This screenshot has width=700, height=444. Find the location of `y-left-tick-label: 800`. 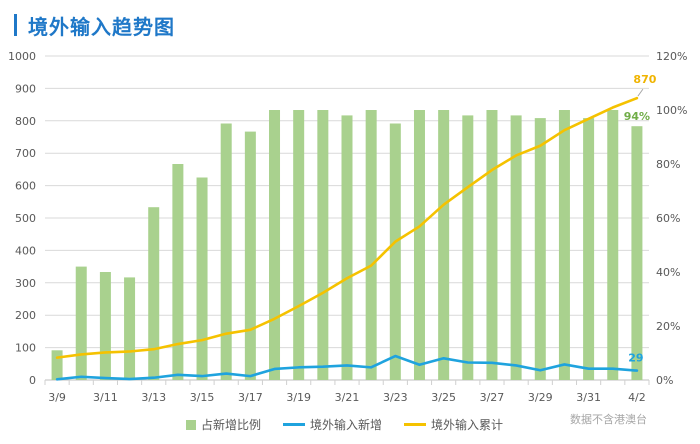

y-left-tick-label: 800 is located at coordinates (25, 121).